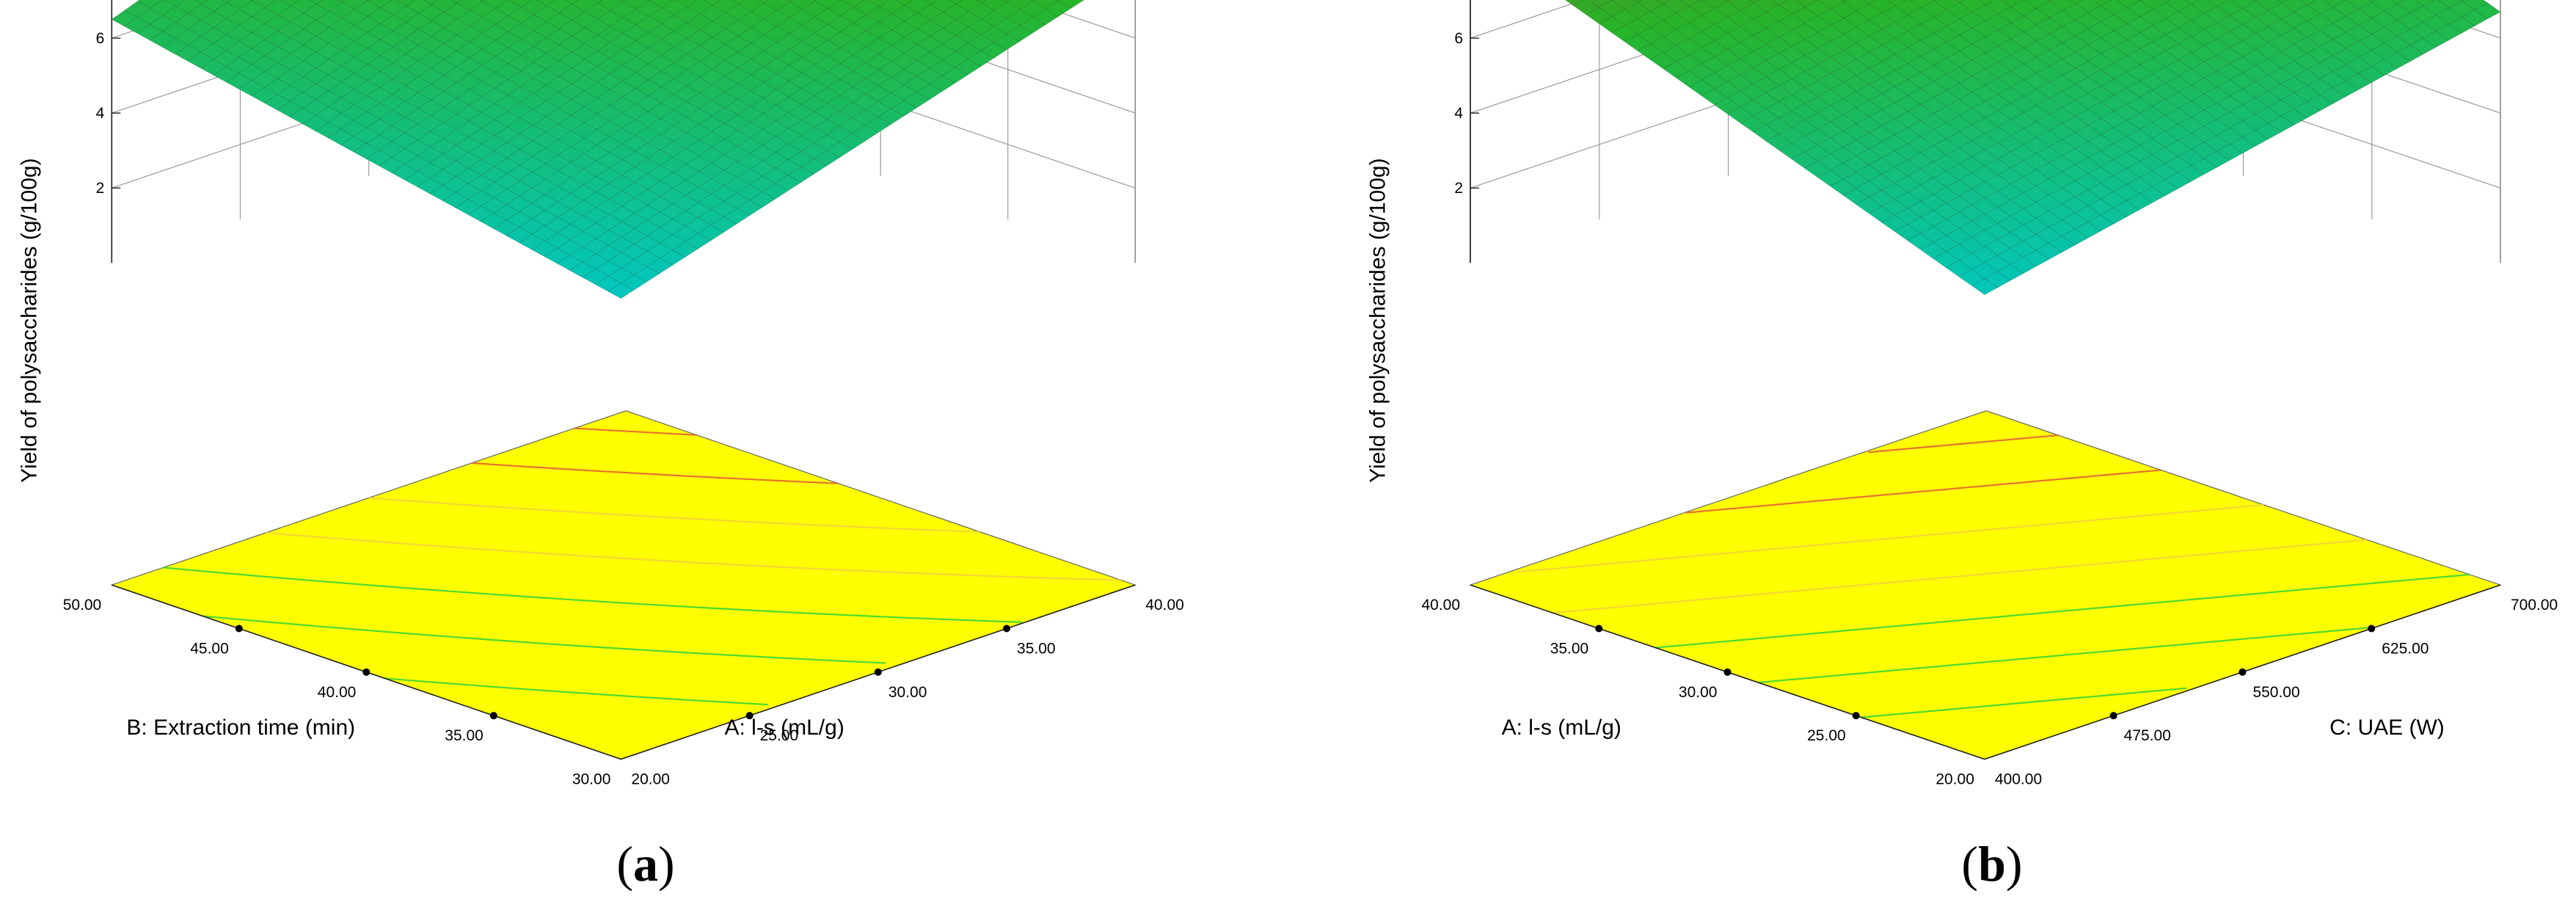 This screenshot has width=2576, height=921. Describe the element at coordinates (1036, 648) in the screenshot. I see `x-tick-label: 35.00` at that location.